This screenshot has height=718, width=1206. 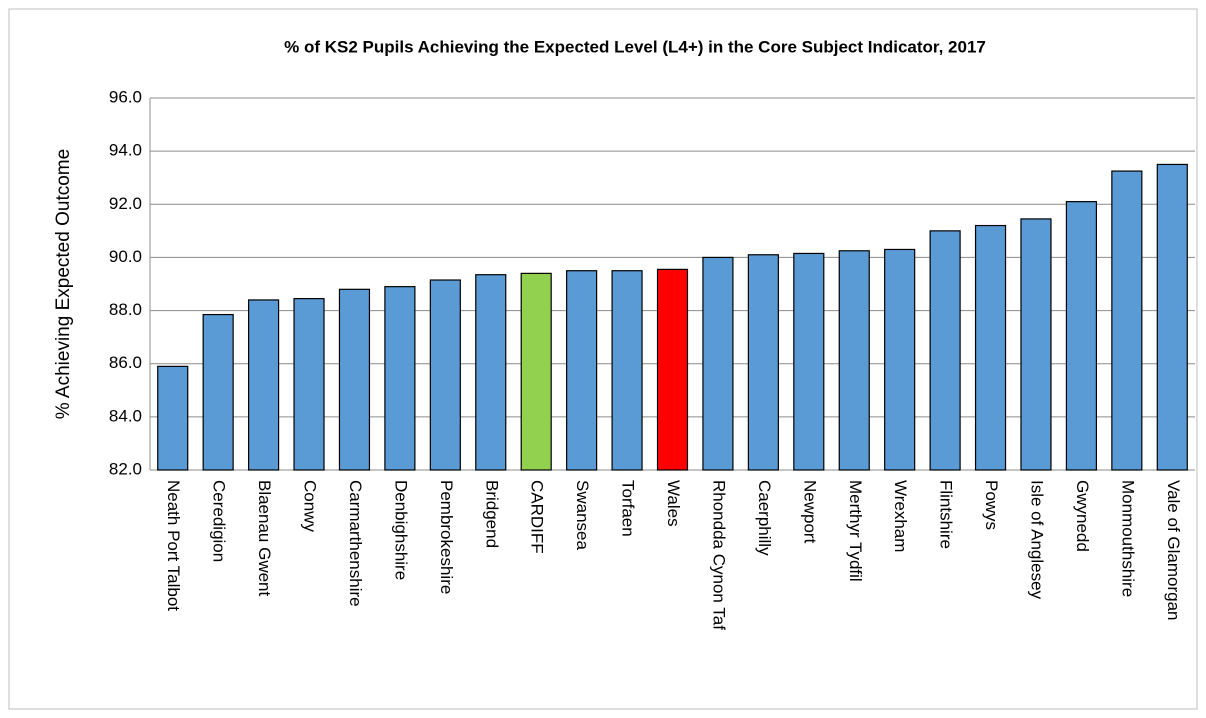 I want to click on x-tick-label: Monmouthshire, so click(x=1127, y=538).